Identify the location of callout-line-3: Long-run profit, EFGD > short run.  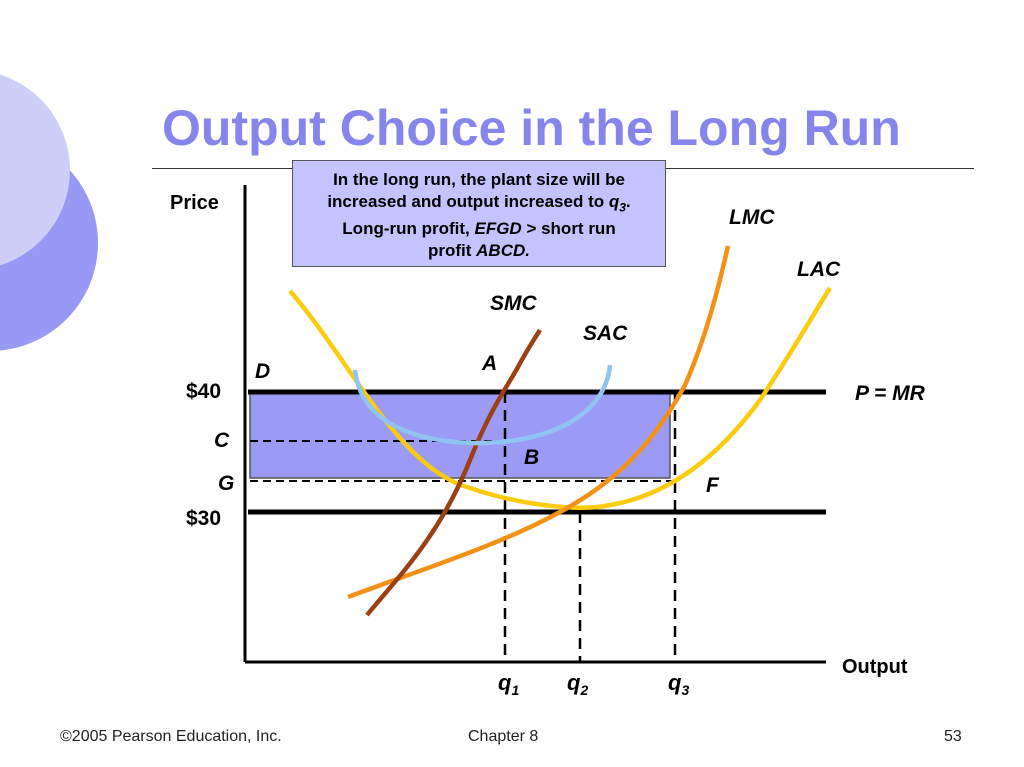
(479, 229).